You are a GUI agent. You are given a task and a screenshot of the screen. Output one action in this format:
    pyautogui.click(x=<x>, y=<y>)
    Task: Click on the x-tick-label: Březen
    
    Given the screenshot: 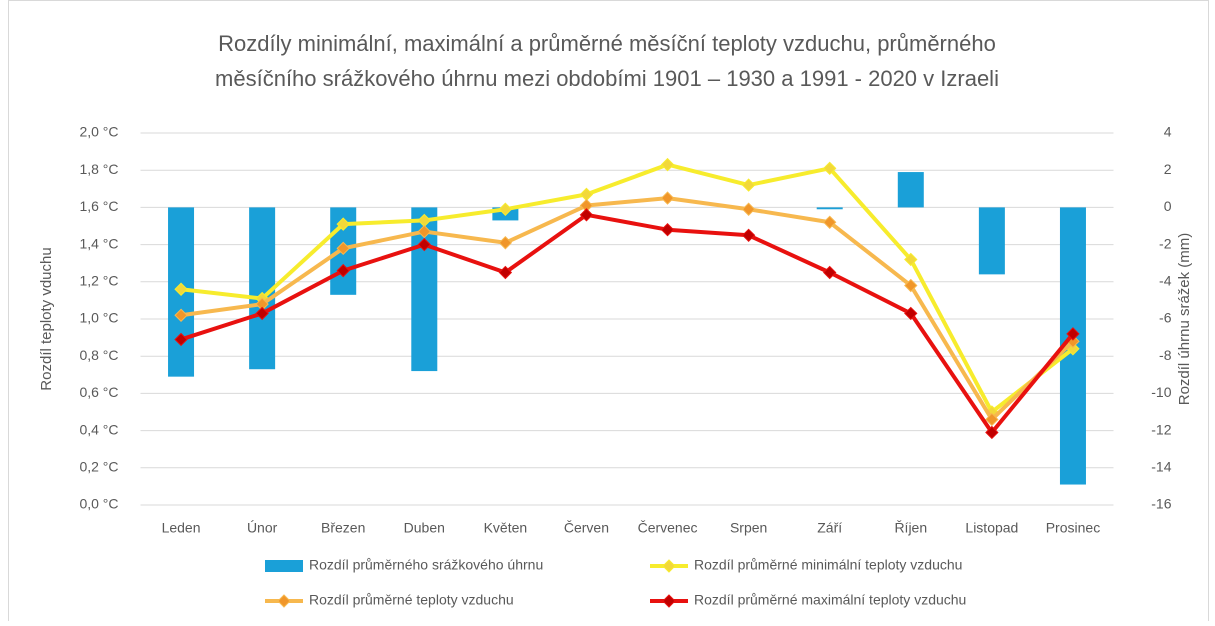 What is the action you would take?
    pyautogui.click(x=343, y=528)
    